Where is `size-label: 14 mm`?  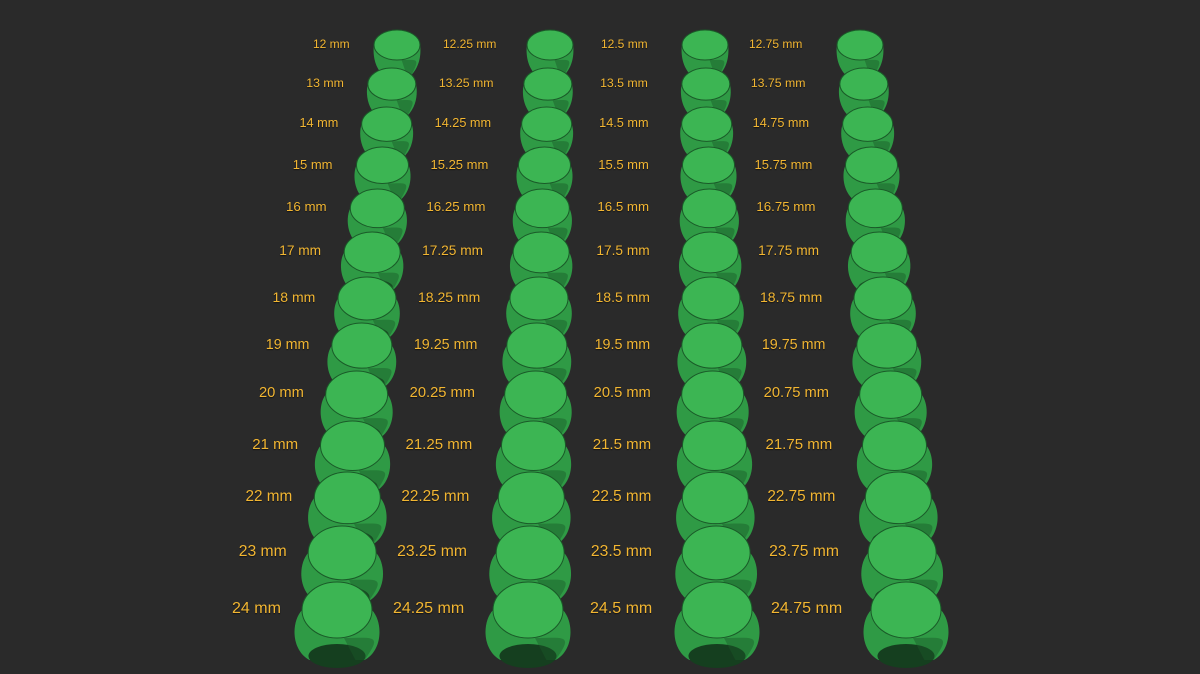
size-label: 14 mm is located at coordinates (319, 122).